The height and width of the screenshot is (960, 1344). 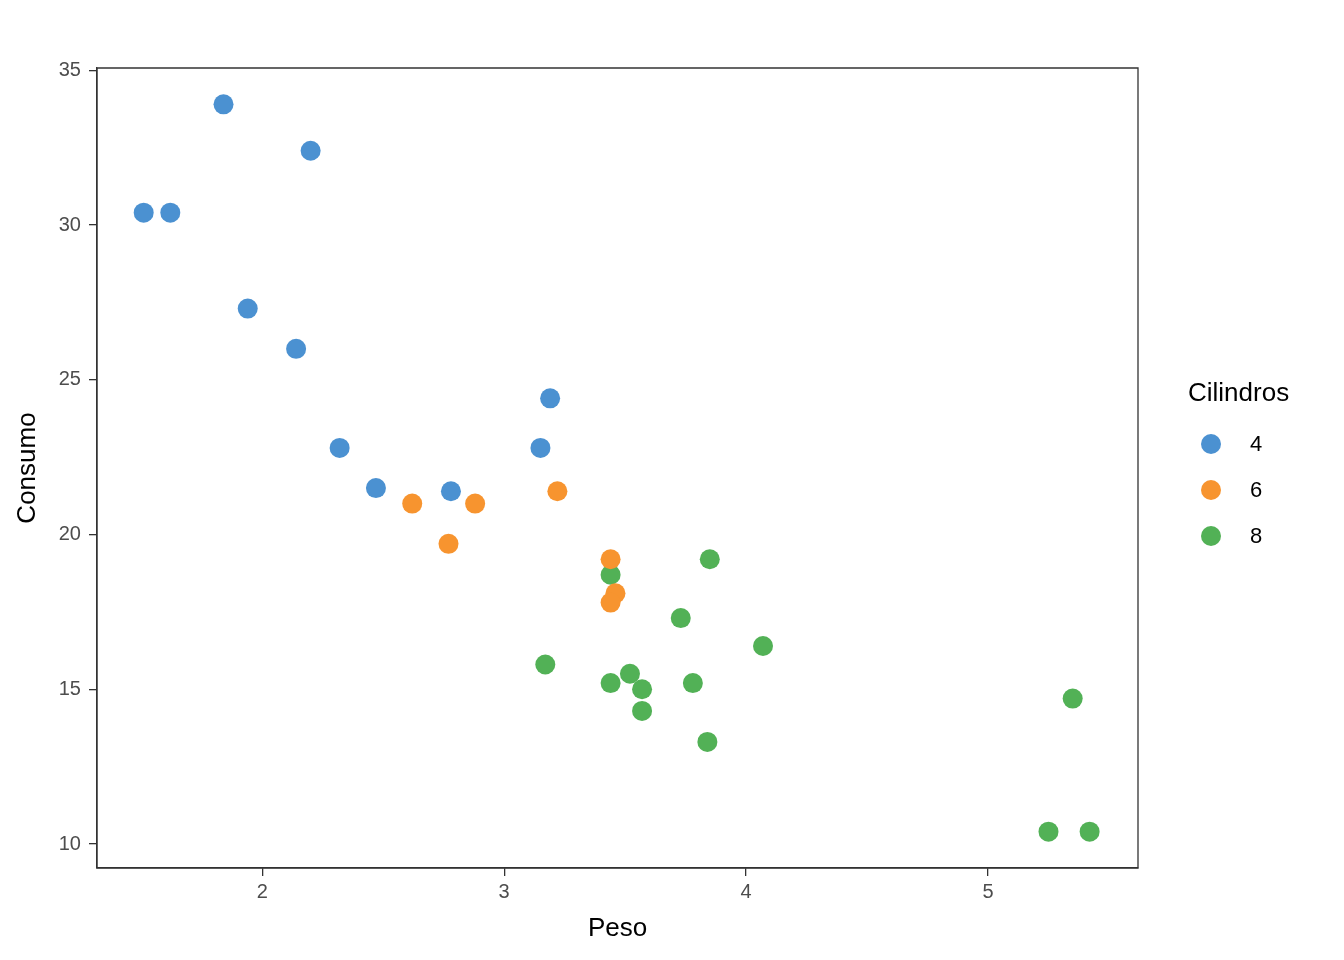 What do you see at coordinates (1256, 444) in the screenshot?
I see `legend-label: 4` at bounding box center [1256, 444].